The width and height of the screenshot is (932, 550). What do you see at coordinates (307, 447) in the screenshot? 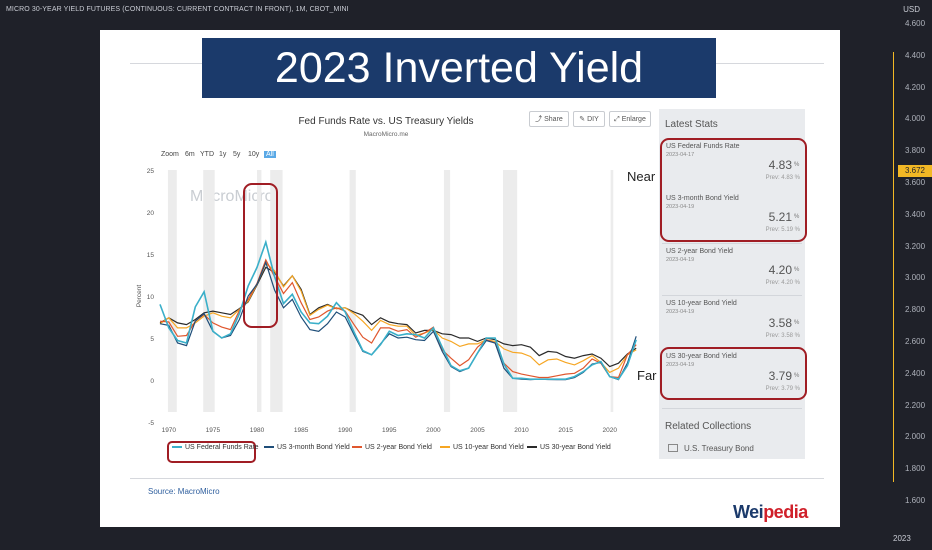
I see `legend-3-month: US 3-month Bond Yield` at bounding box center [307, 447].